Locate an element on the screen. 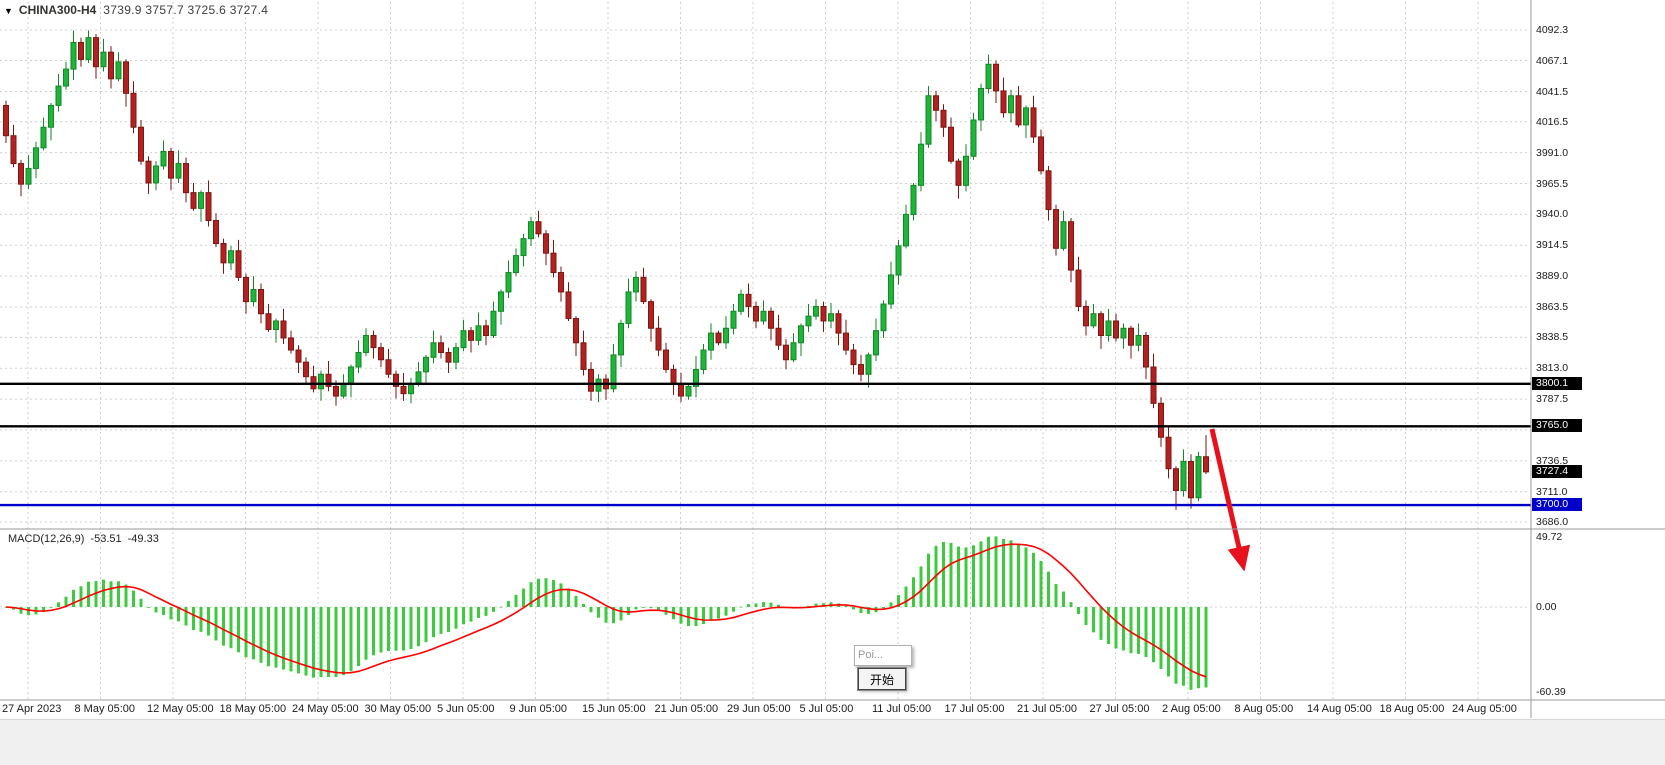 This screenshot has width=1665, height=765. price-tick-label: 3914.5 is located at coordinates (1552, 245).